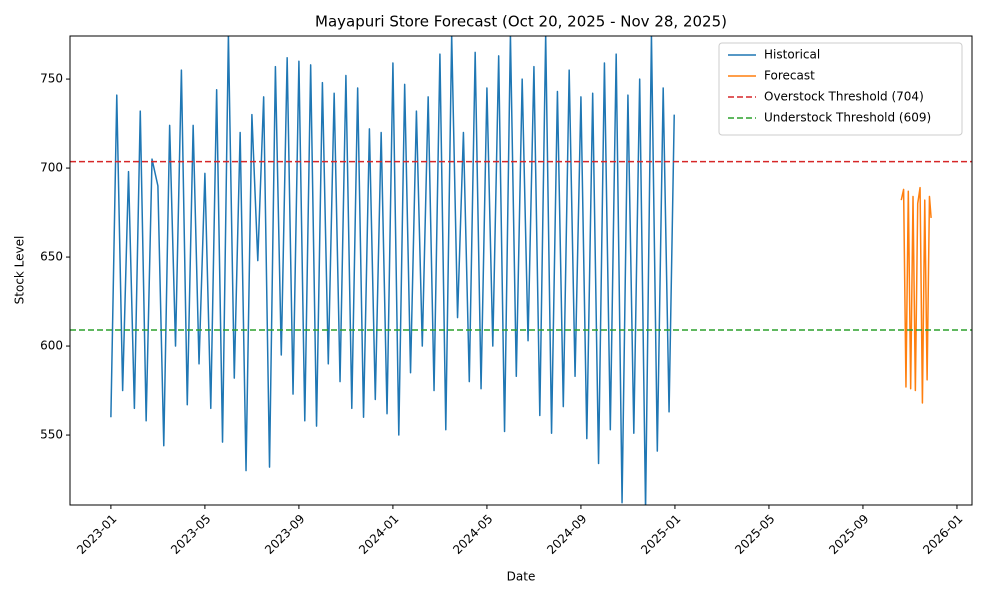 This screenshot has height=604, width=1000. I want to click on y-tick-label: 700, so click(51, 168).